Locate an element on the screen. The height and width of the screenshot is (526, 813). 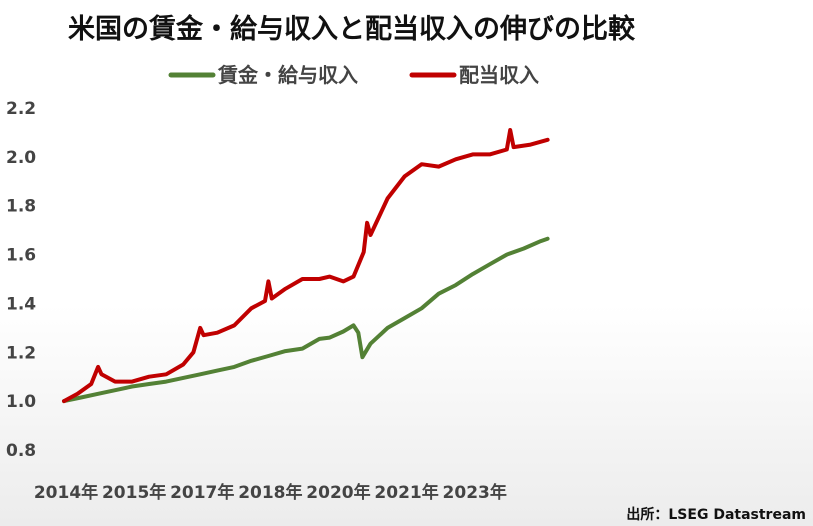
x-tick-label: 2018年 is located at coordinates (270, 492).